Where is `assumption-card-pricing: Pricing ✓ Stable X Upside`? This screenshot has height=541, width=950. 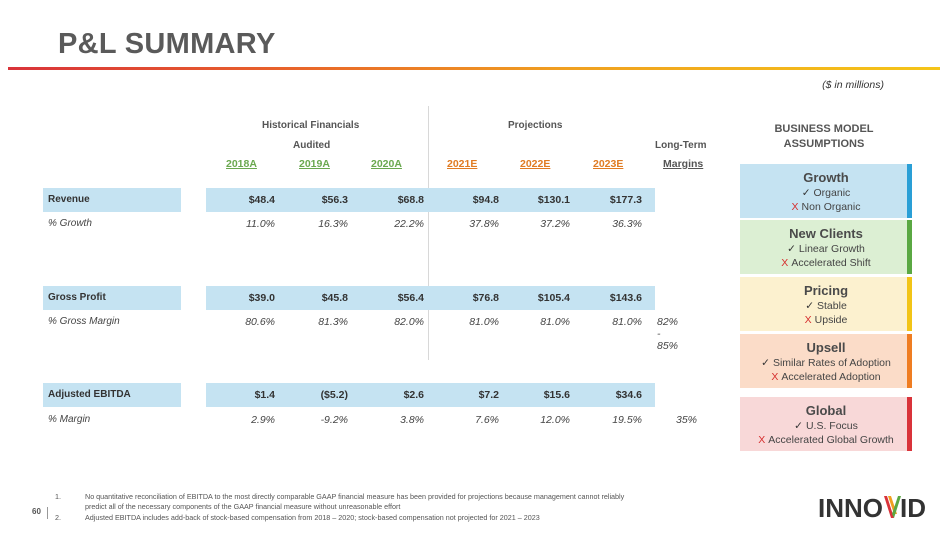
assumption-card-pricing: Pricing ✓ Stable X Upside is located at coordinates (826, 304).